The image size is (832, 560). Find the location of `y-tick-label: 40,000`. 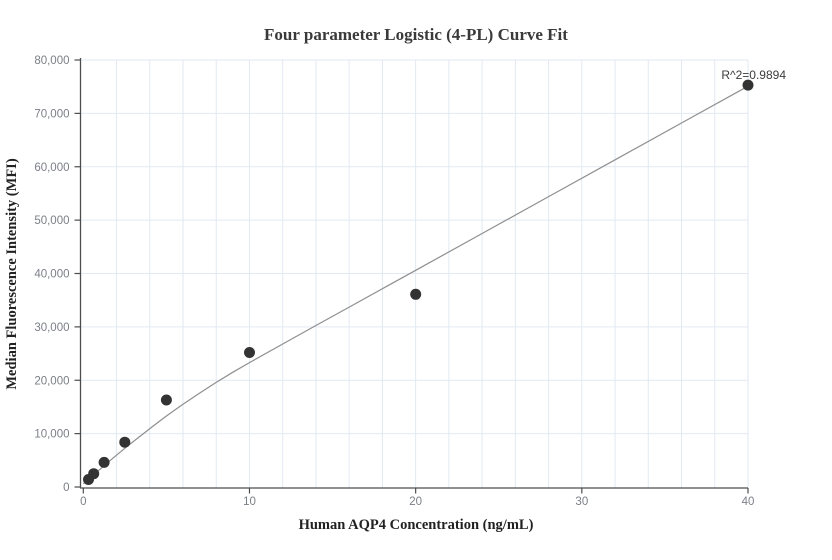

y-tick-label: 40,000 is located at coordinates (51, 275).